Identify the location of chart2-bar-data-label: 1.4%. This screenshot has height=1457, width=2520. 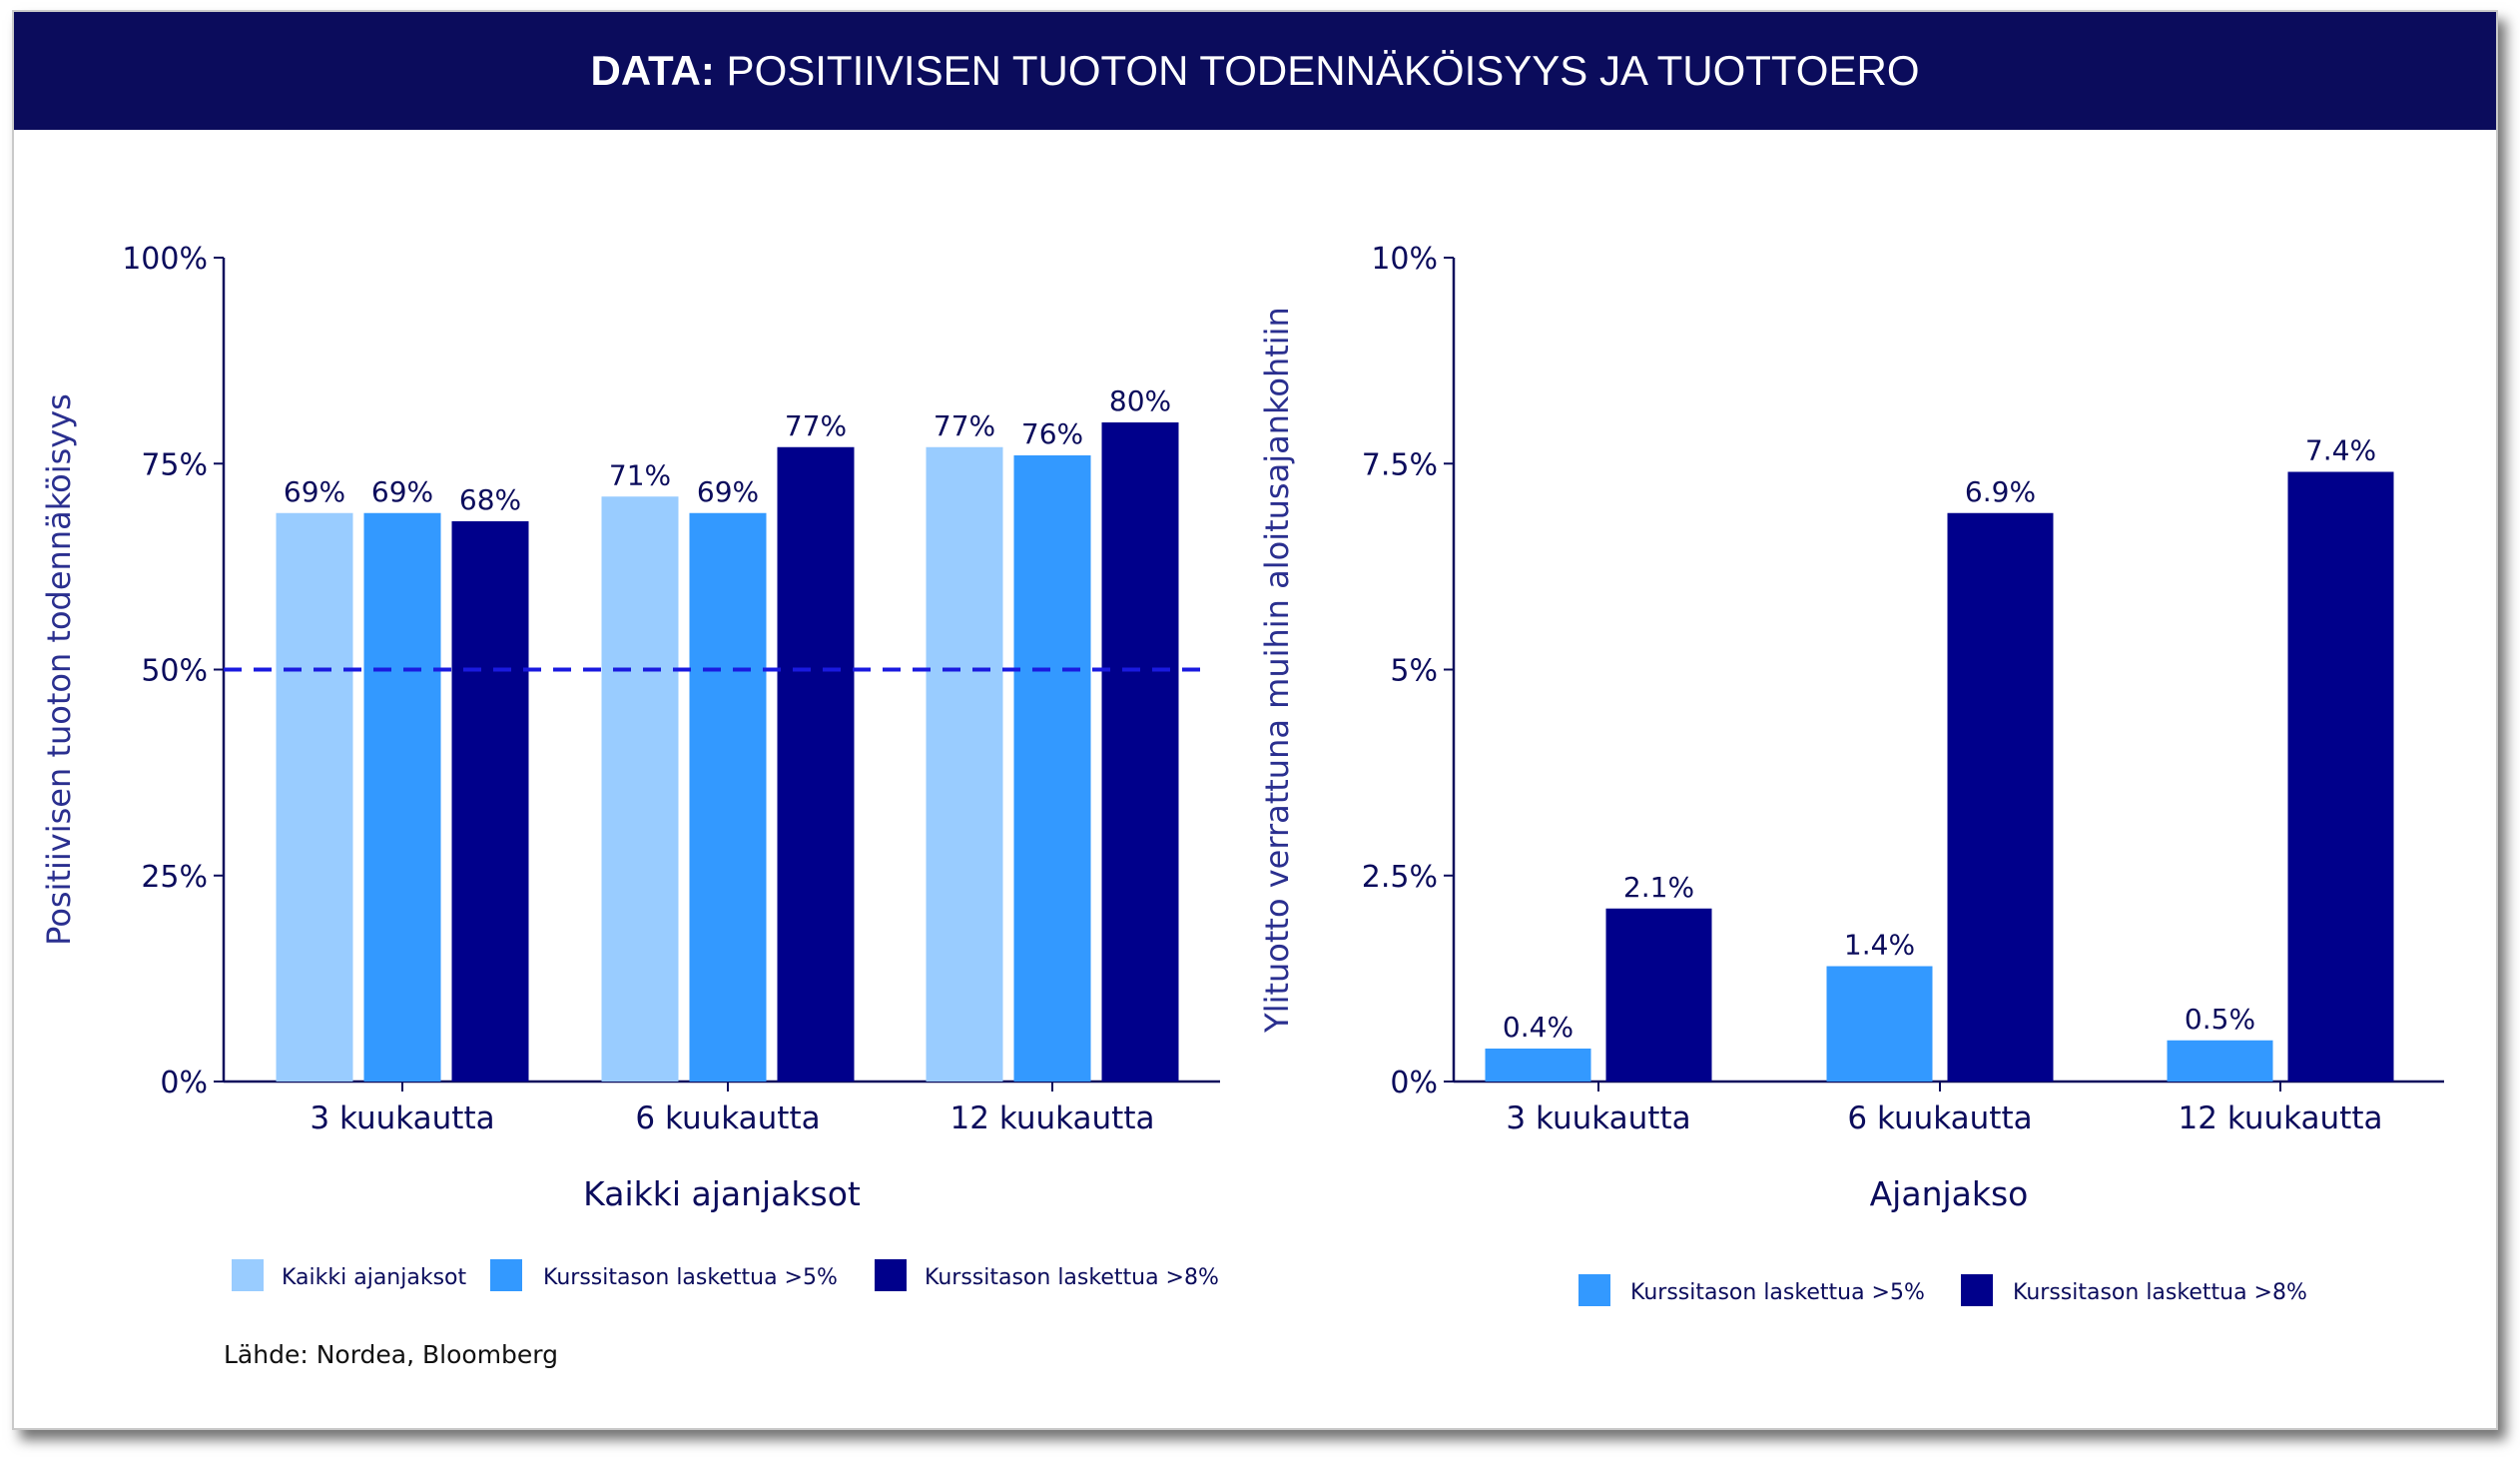
(1879, 945).